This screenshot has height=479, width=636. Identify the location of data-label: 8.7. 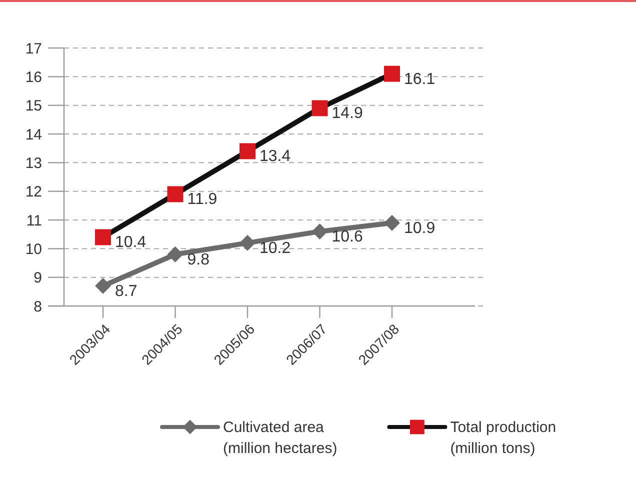
(126, 291).